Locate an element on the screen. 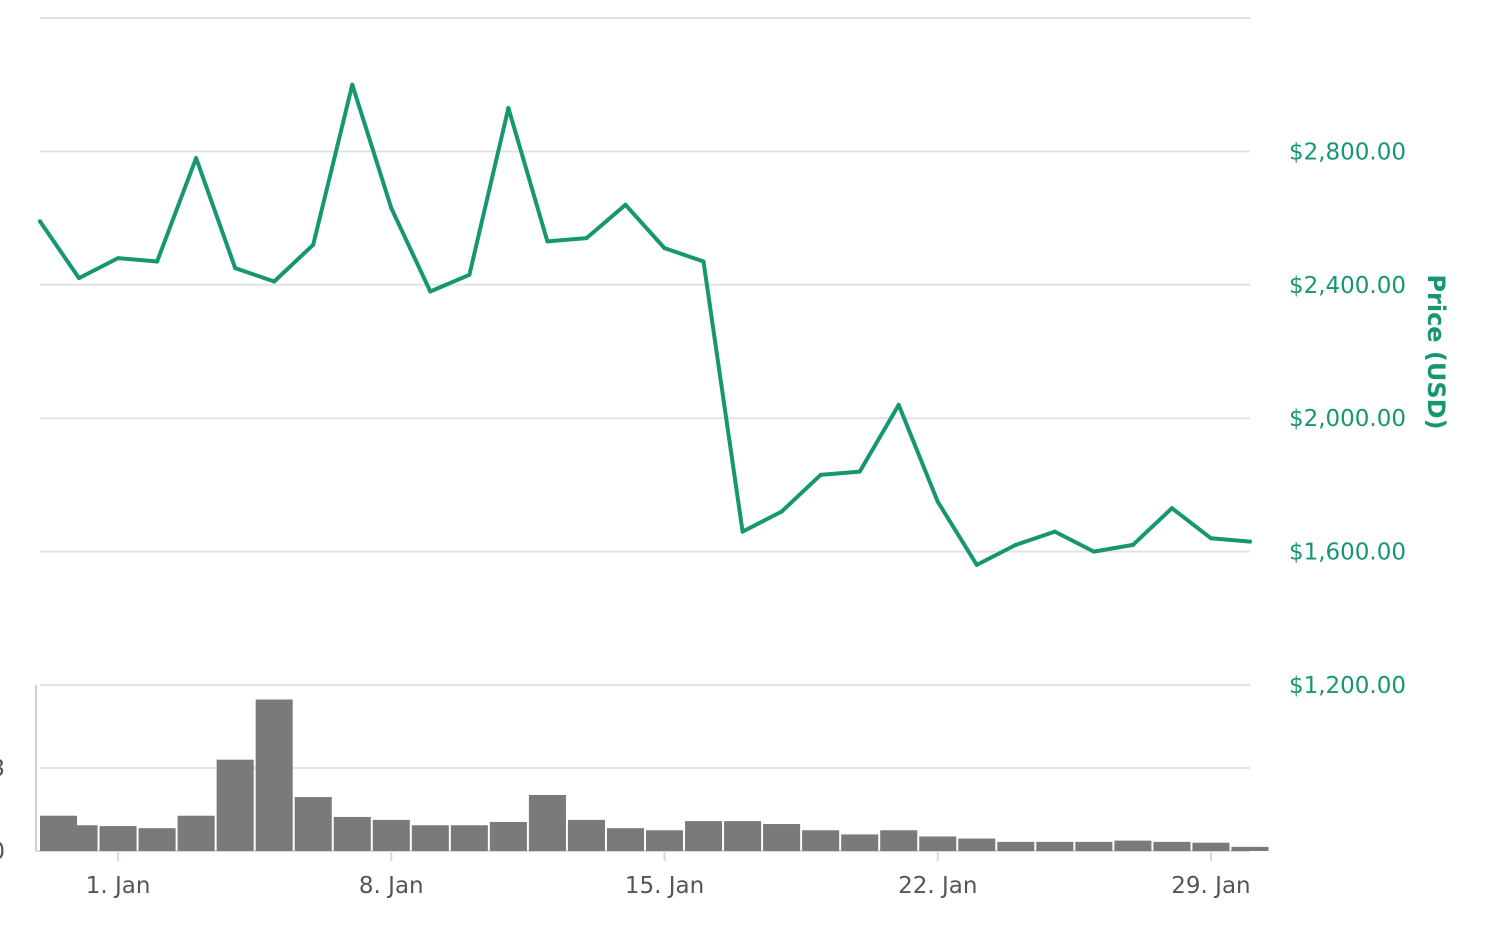 The image size is (1492, 944). x-tick-label: 15. Jan is located at coordinates (664, 886).